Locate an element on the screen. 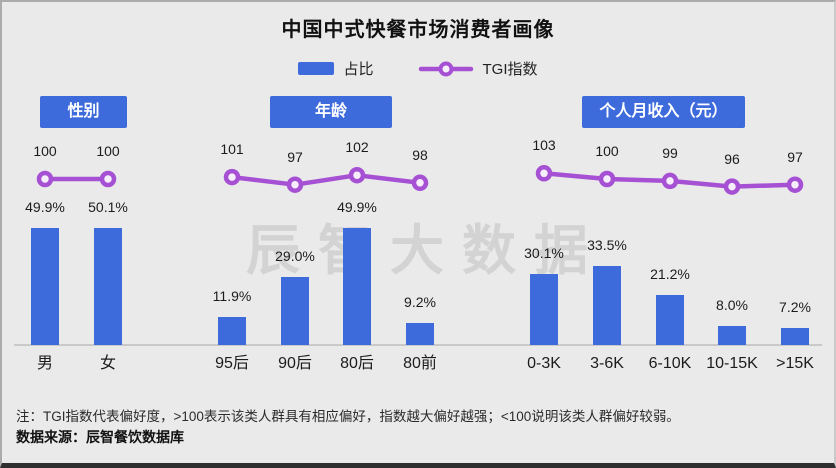 Image resolution: width=836 pixels, height=468 pixels. line-marker-icon is located at coordinates (445, 68).